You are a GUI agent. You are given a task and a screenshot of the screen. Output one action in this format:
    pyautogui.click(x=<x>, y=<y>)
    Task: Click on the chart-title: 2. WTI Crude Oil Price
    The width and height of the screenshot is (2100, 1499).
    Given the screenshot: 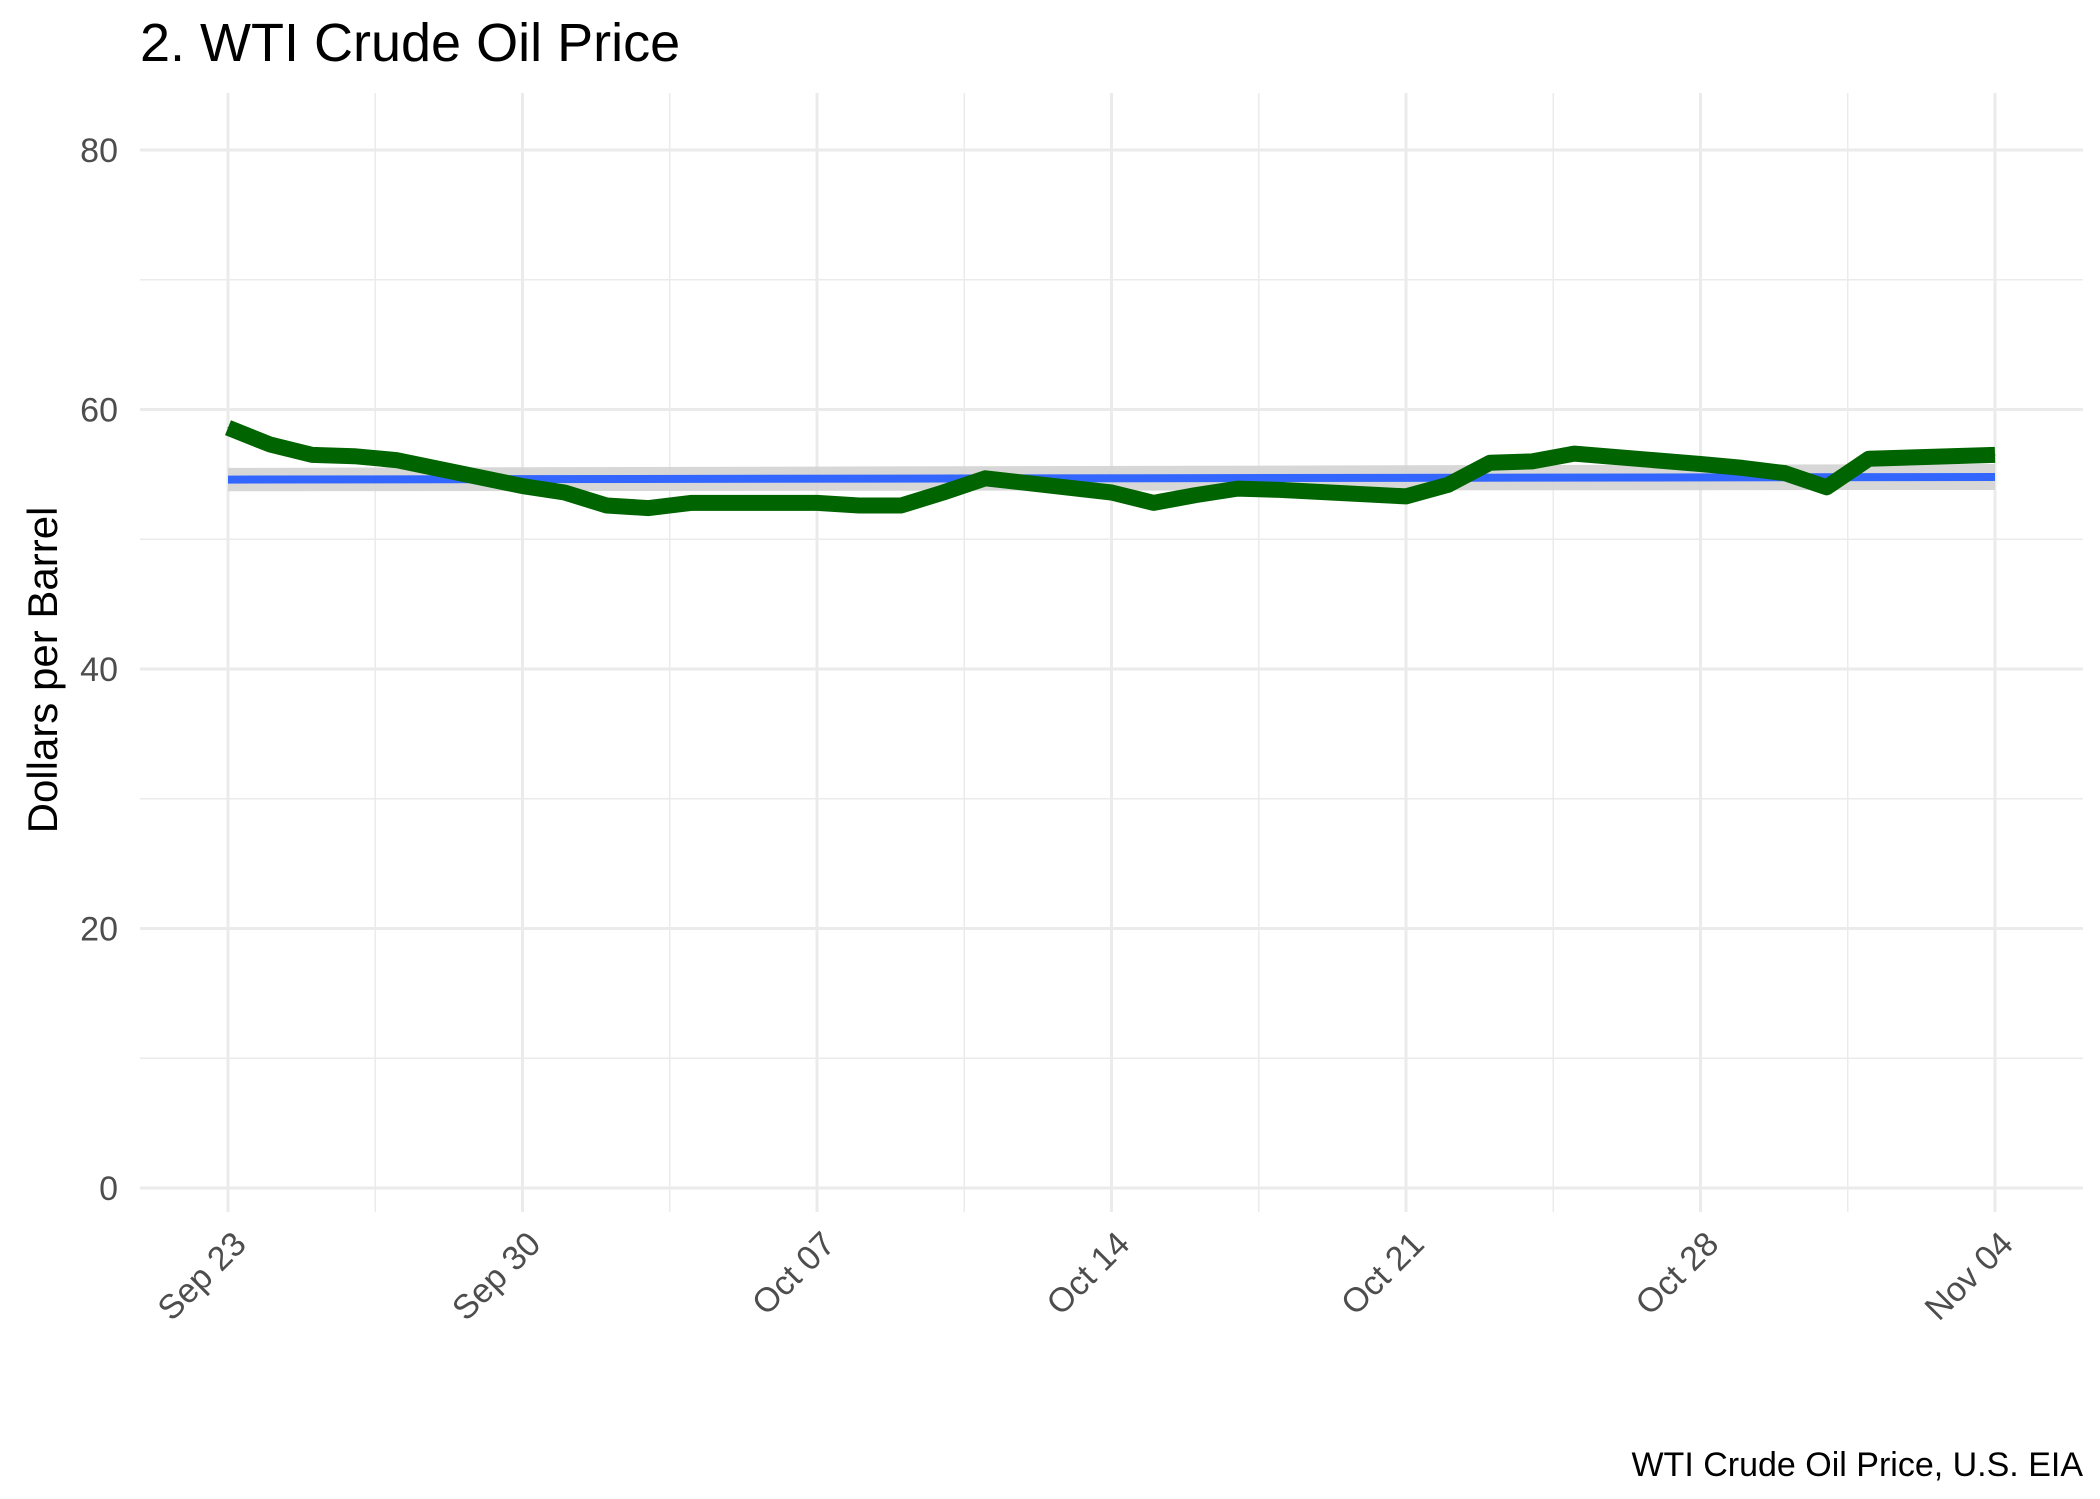 What is the action you would take?
    pyautogui.click(x=410, y=43)
    